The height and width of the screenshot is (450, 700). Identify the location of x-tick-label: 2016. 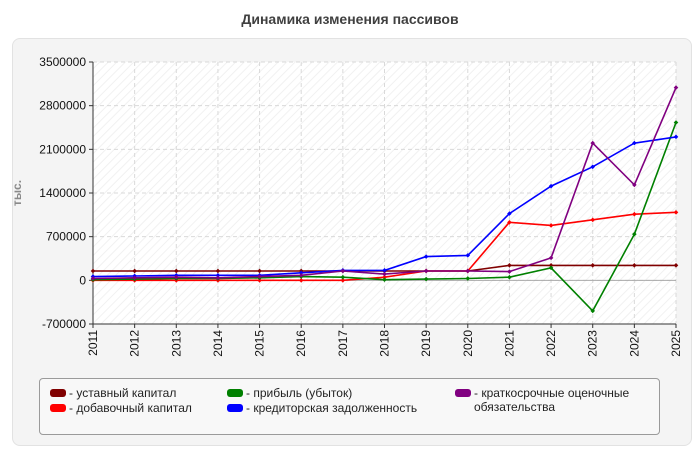
(301, 343).